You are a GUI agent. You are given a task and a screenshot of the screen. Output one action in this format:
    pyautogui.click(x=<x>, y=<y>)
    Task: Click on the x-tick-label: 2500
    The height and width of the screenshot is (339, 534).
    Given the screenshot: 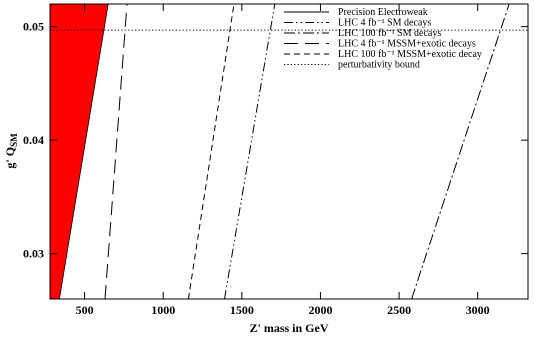 What is the action you would take?
    pyautogui.click(x=399, y=310)
    